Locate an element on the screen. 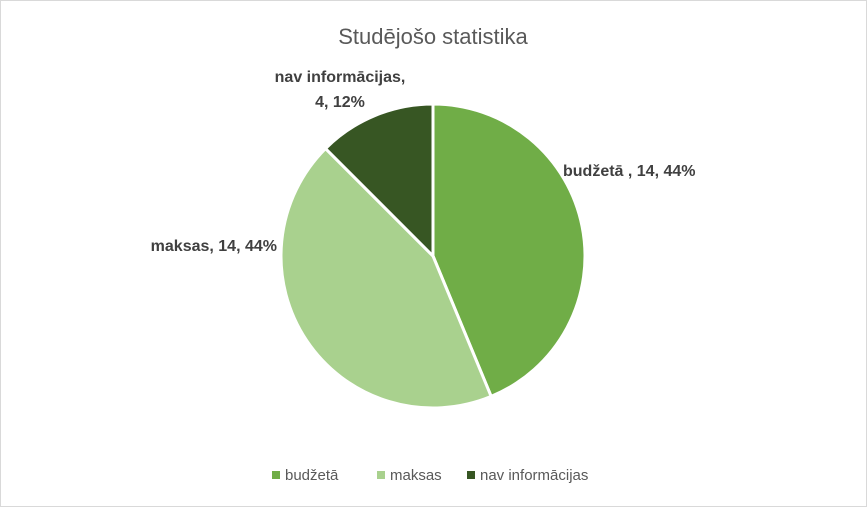 Image resolution: width=867 pixels, height=507 pixels. legend-label: budžetā is located at coordinates (312, 475).